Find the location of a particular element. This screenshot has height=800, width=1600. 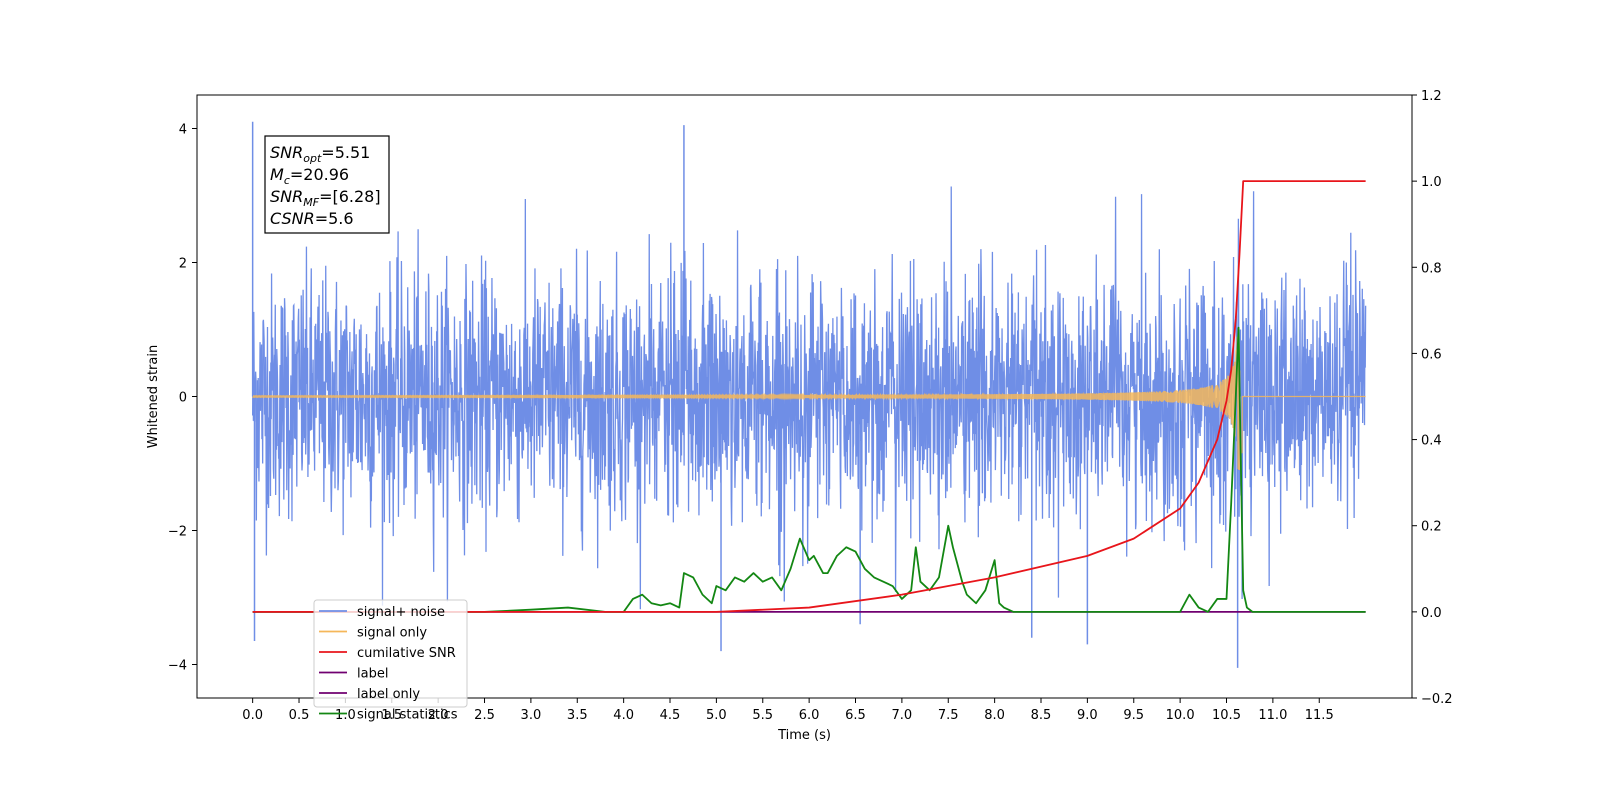

x-tick-label: 8.0 is located at coordinates (994, 715).